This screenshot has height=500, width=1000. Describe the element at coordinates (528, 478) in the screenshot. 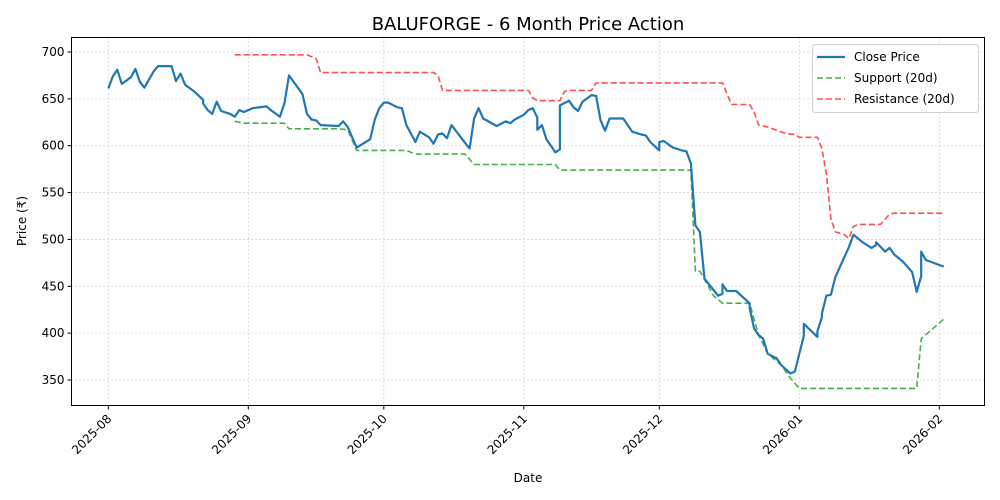

I see `x-axis-label: Date` at that location.